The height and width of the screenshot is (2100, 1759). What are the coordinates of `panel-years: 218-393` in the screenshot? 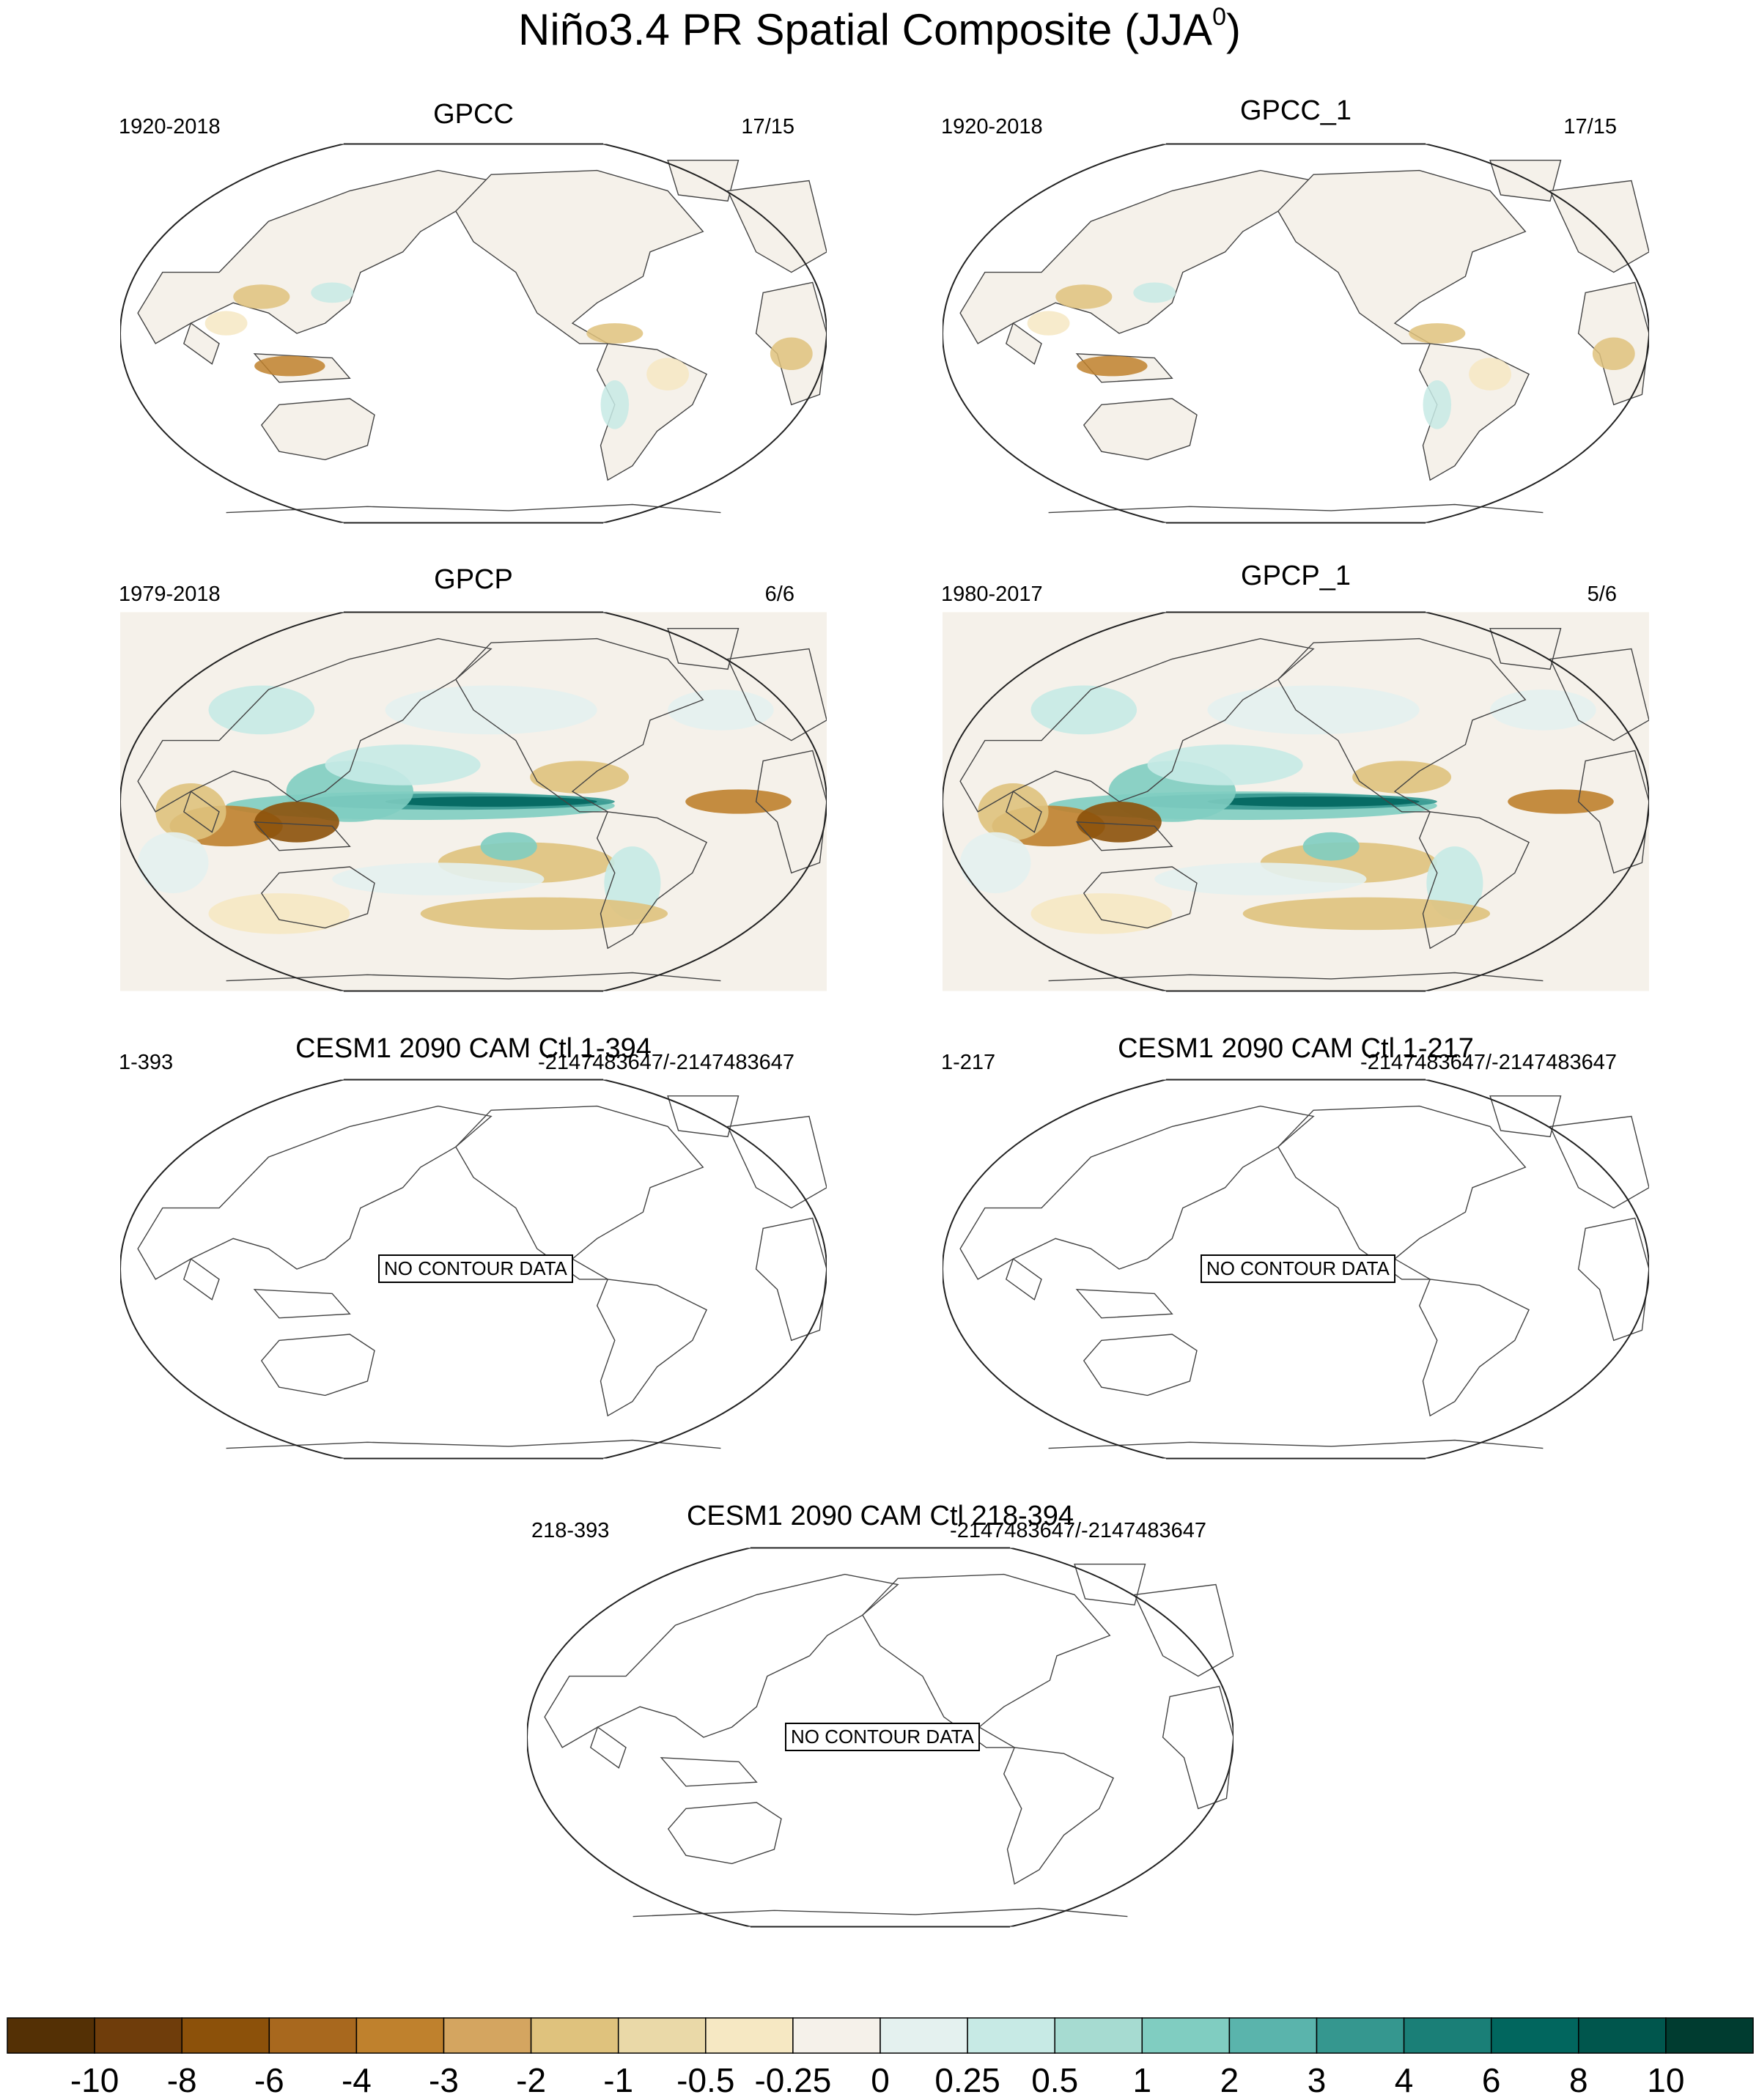 It's located at (570, 1530).